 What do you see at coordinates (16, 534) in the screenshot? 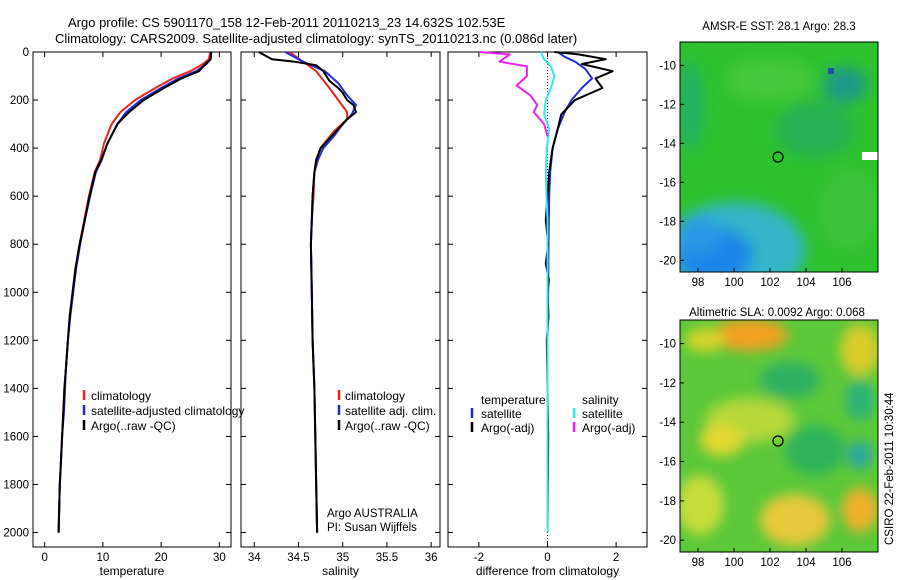
I see `y-tick-label: 2000` at bounding box center [16, 534].